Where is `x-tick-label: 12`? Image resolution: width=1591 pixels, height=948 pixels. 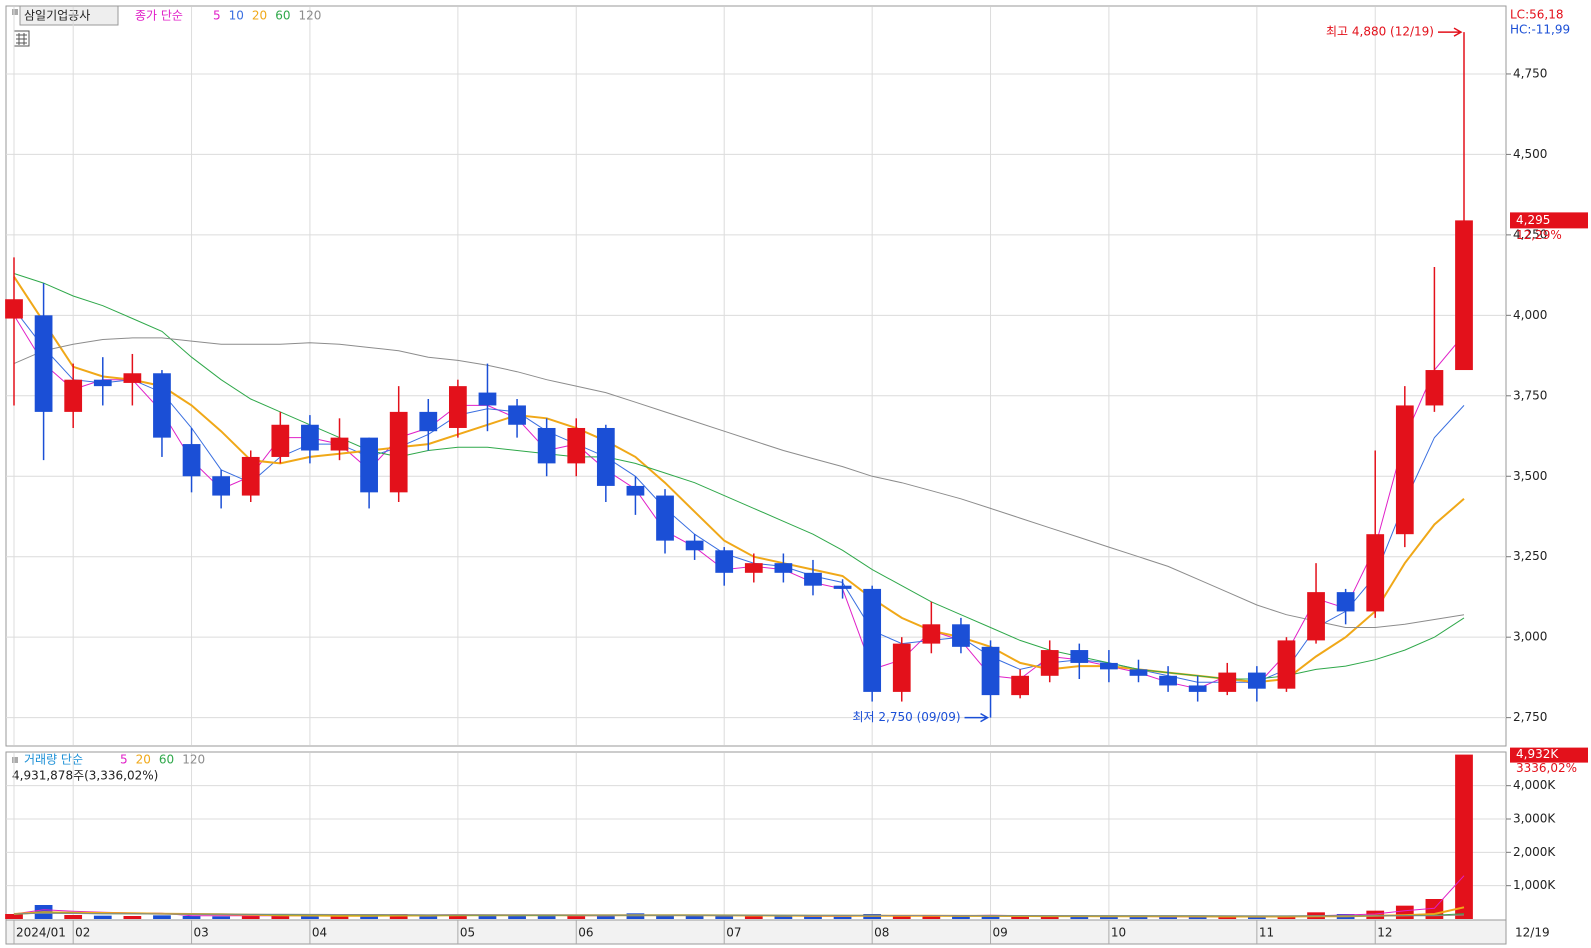
x-tick-label: 12 is located at coordinates (1384, 933).